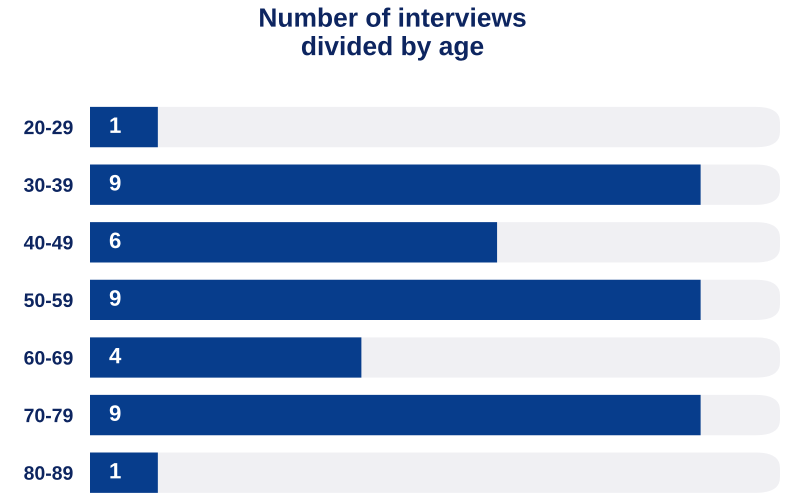  Describe the element at coordinates (393, 34) in the screenshot. I see `chart-title: Number of interviews divided by age` at that location.